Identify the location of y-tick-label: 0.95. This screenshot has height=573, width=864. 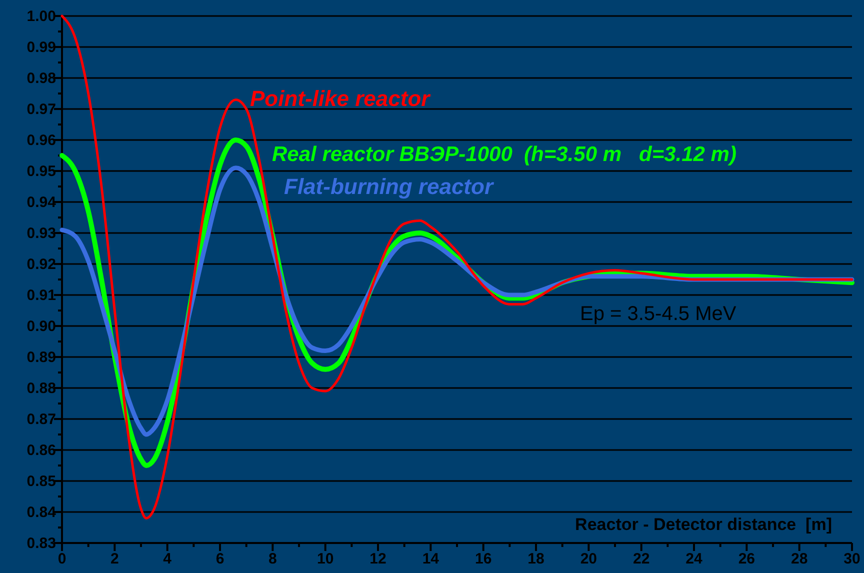
(41, 171).